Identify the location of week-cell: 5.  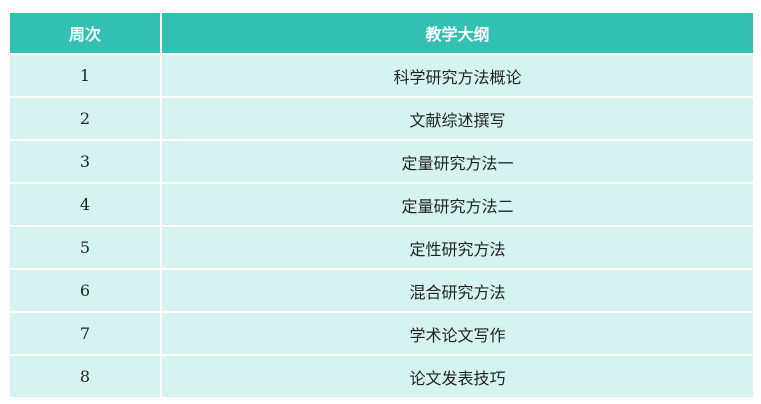
(85, 247).